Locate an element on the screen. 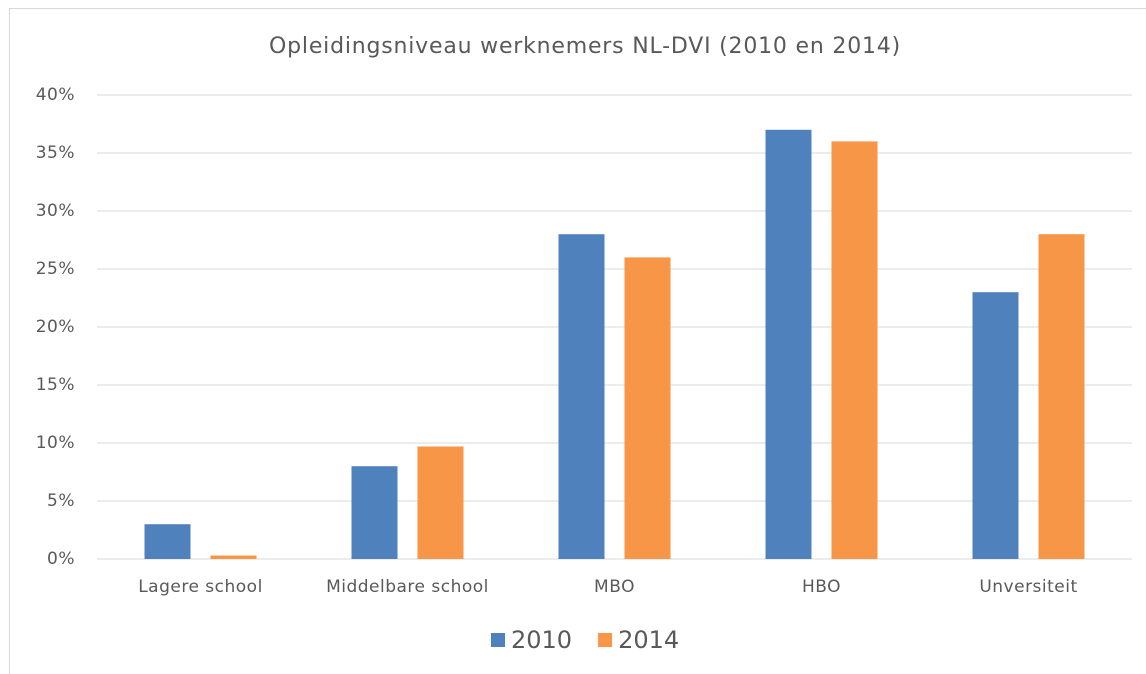 Image resolution: width=1146 pixels, height=674 pixels. y-tick-label: 15% is located at coordinates (55, 385).